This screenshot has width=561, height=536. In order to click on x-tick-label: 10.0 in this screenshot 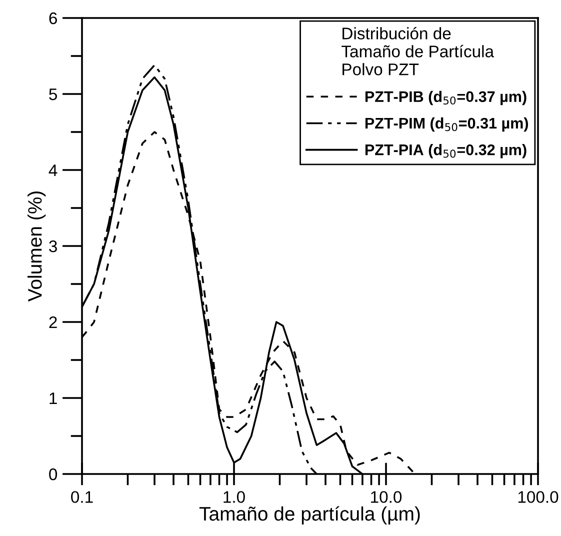, I will do `click(386, 497)`.